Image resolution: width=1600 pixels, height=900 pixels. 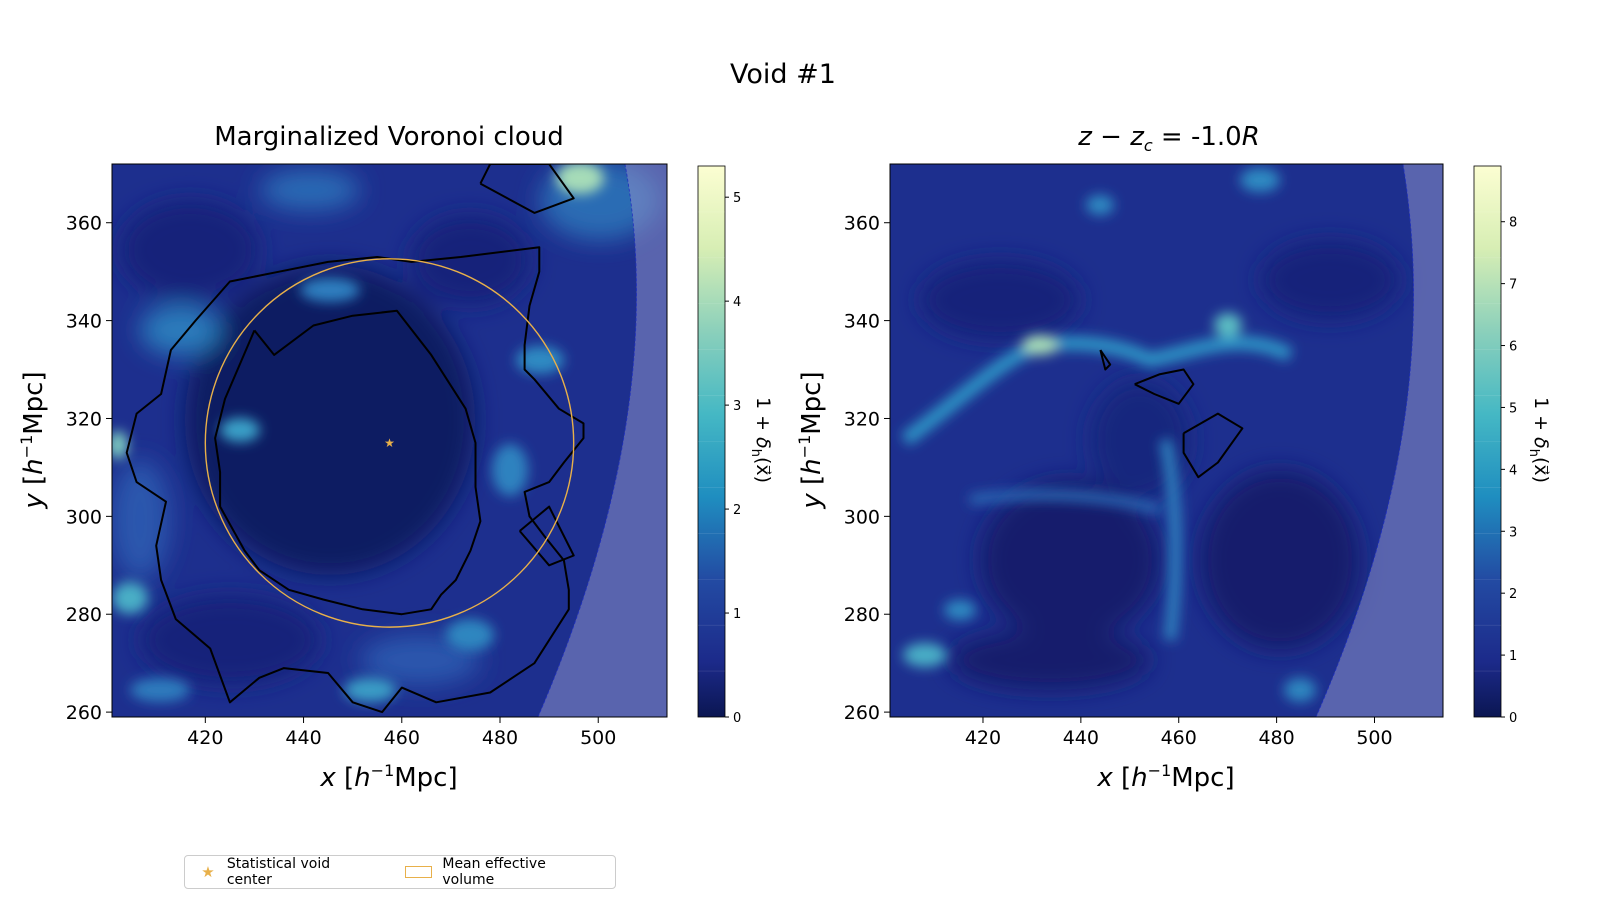 I want to click on colorbar: 0 1 2 3 4 5 1 + δh(x⃗), so click(x=735, y=445).